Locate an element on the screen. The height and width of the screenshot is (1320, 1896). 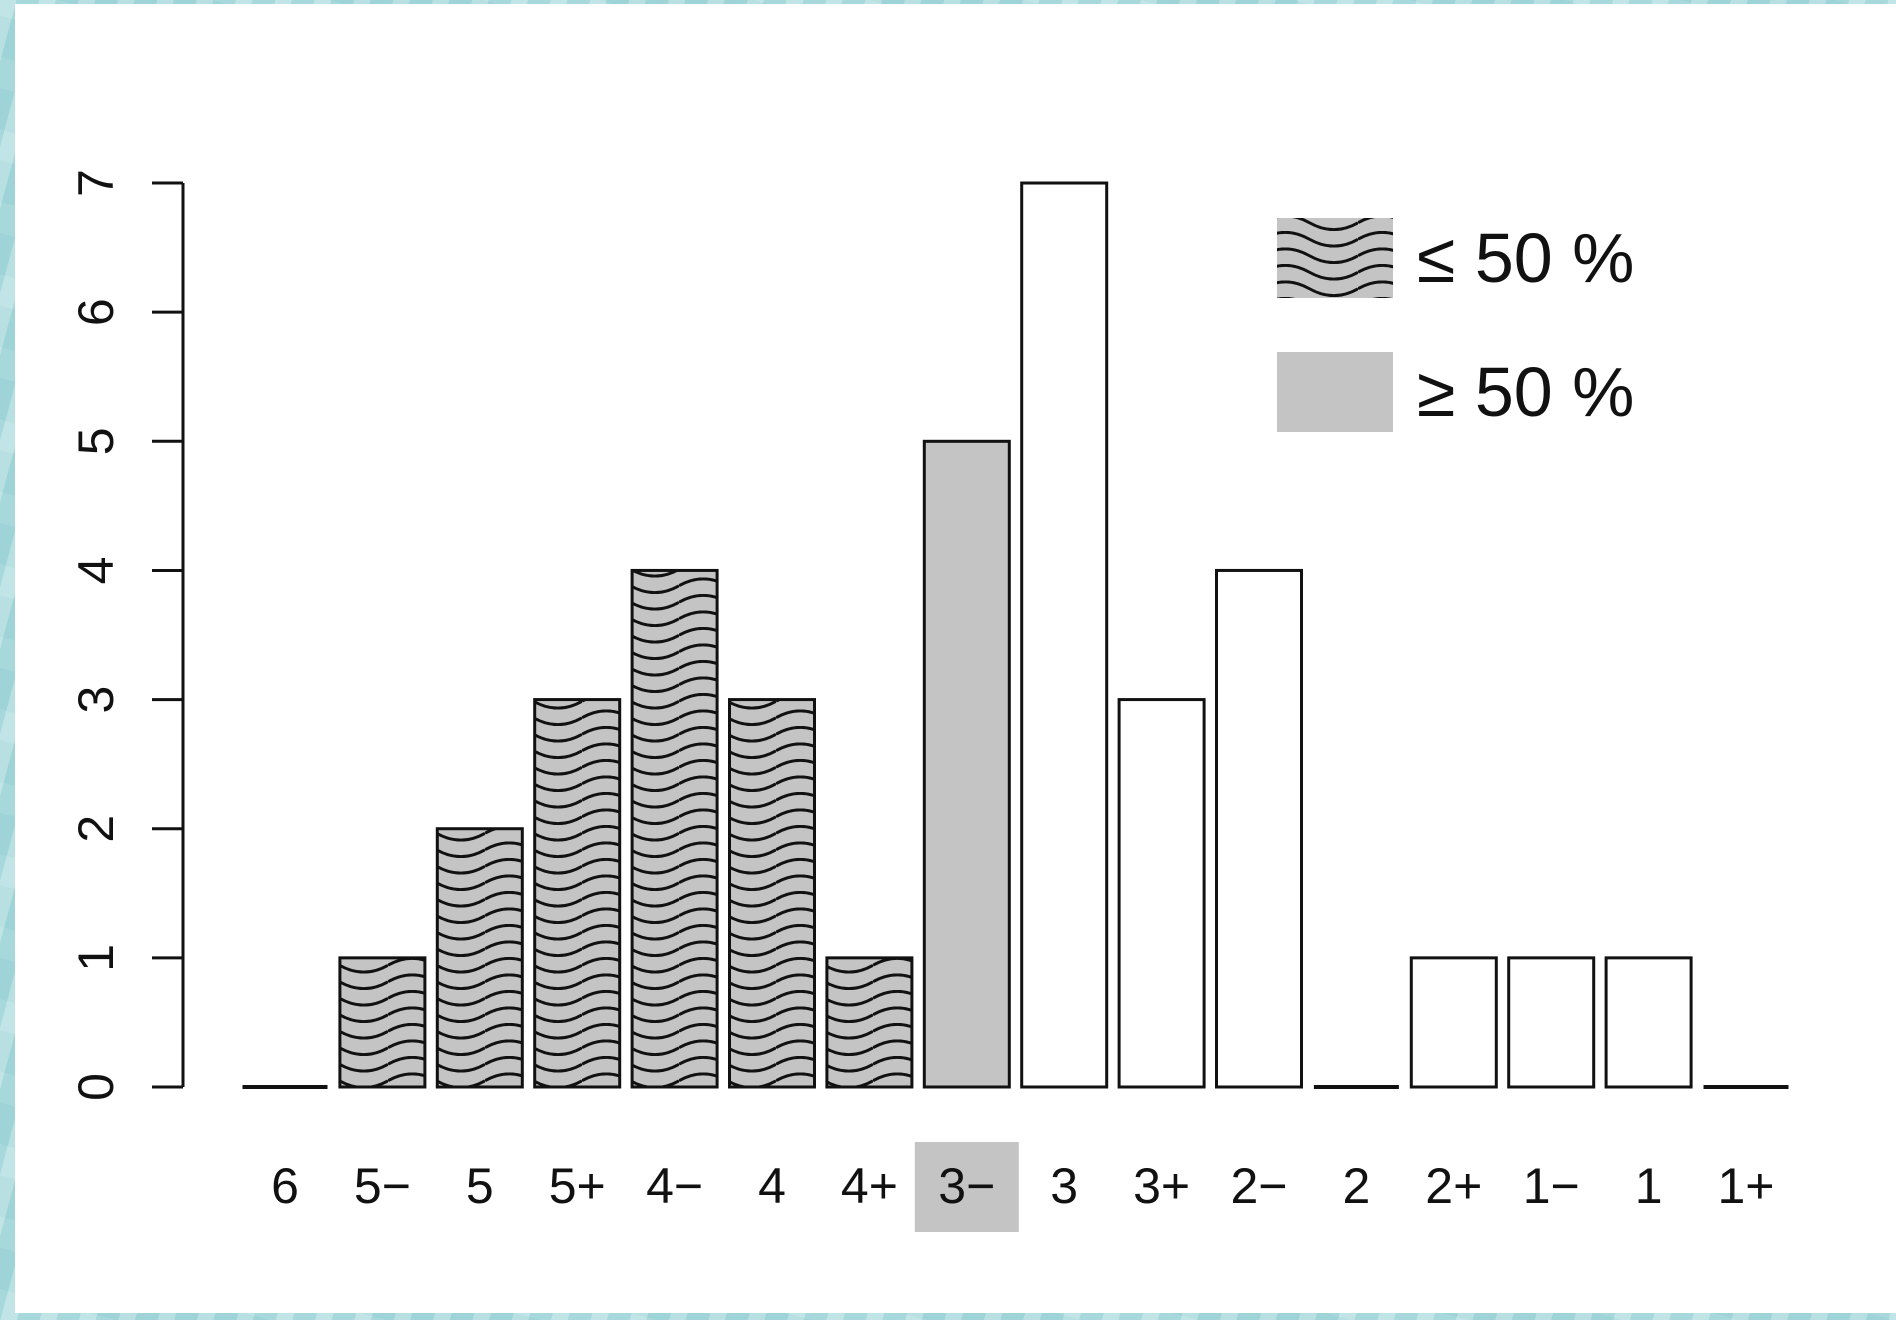
x-tick-label-1-plus: 1+ is located at coordinates (1745, 1186).